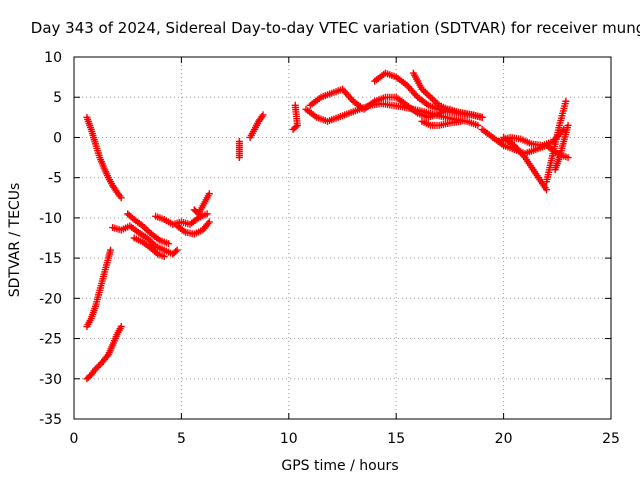 The width and height of the screenshot is (640, 480). Describe the element at coordinates (561, 147) in the screenshot. I see `series-track-v` at that location.